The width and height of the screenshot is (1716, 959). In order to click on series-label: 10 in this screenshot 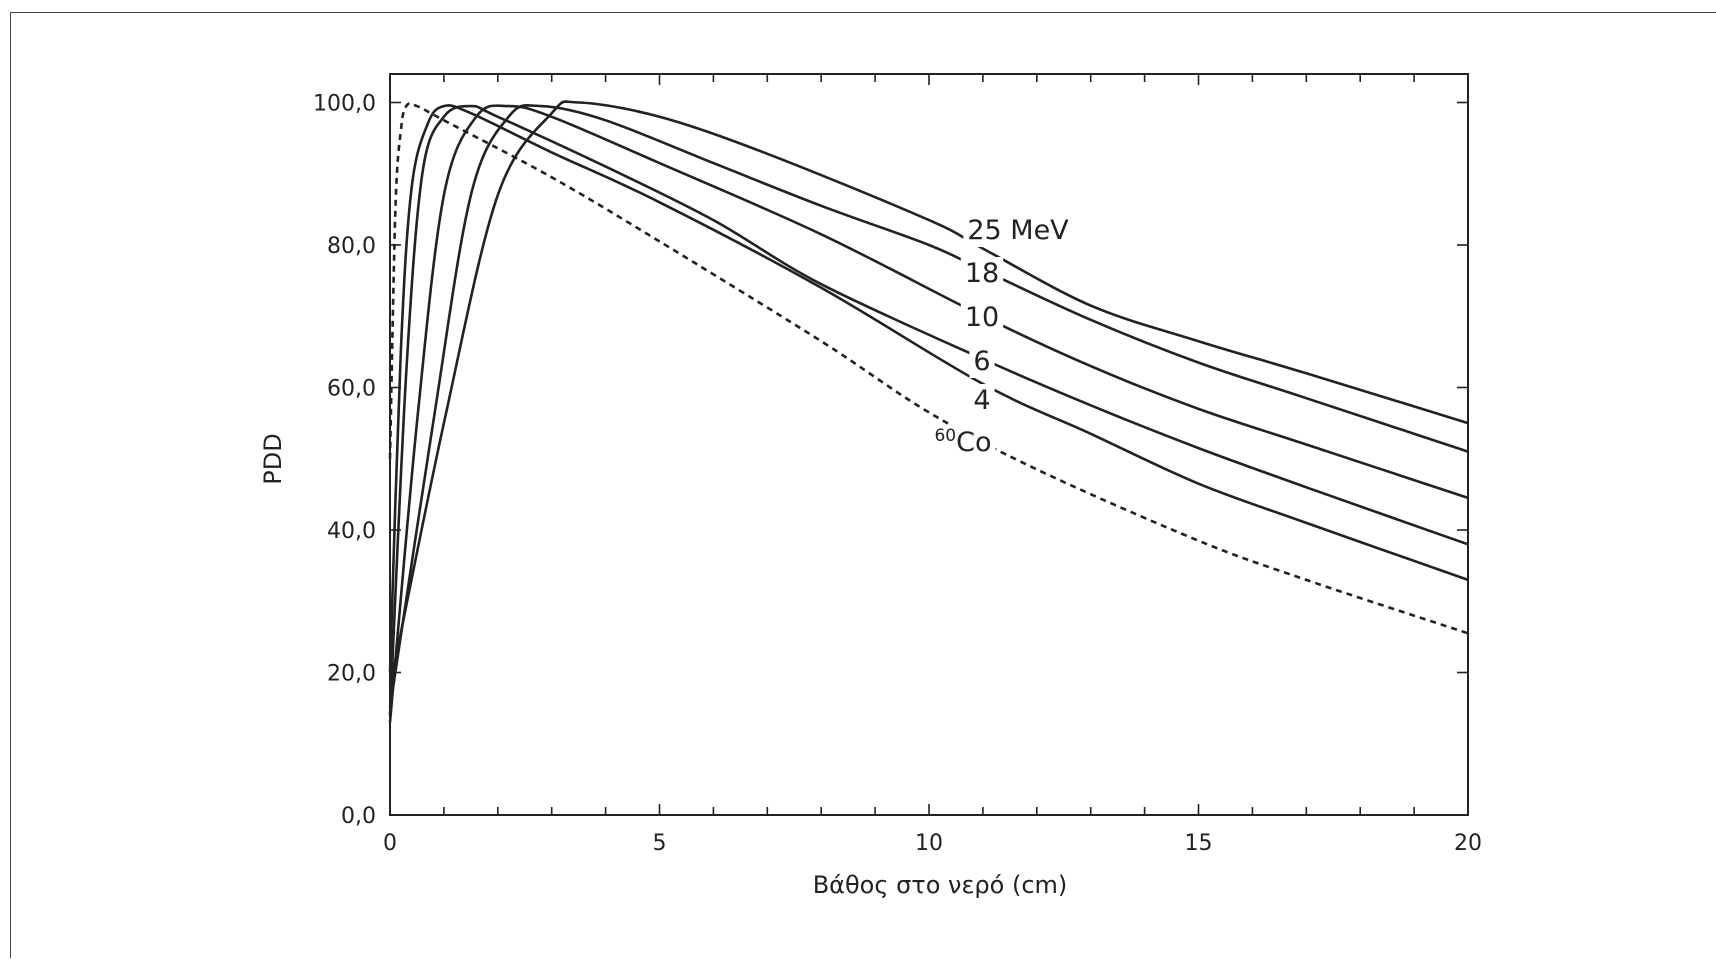, I will do `click(982, 317)`.